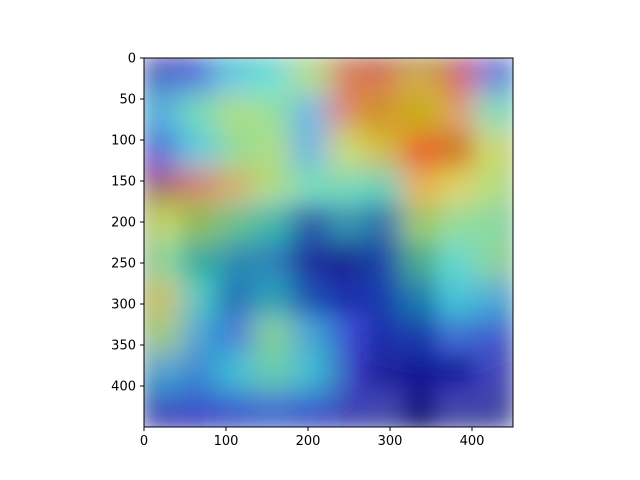  What do you see at coordinates (123, 182) in the screenshot?
I see `y-tick-label: 150` at bounding box center [123, 182].